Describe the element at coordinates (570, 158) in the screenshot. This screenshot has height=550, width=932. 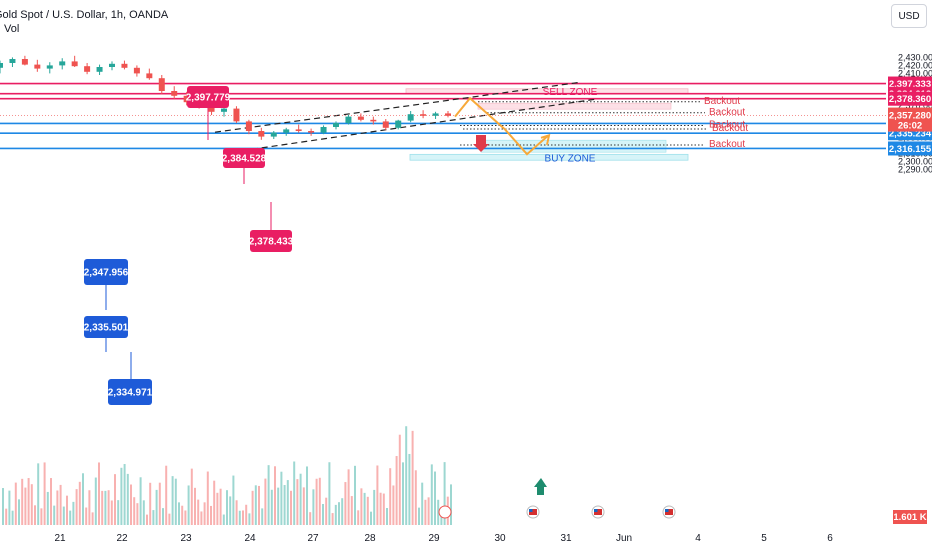
I see `buy-zone-label: BUY ZONE` at that location.